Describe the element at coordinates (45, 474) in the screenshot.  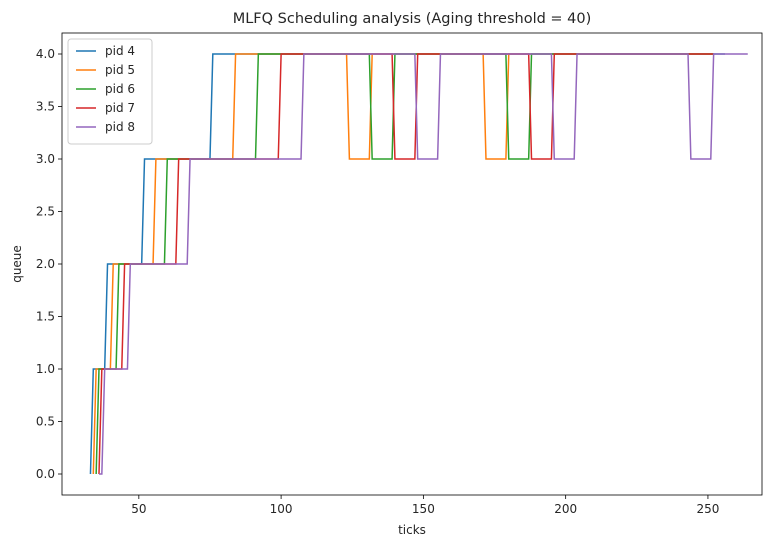
I see `y-tick-label: 0.0` at that location.